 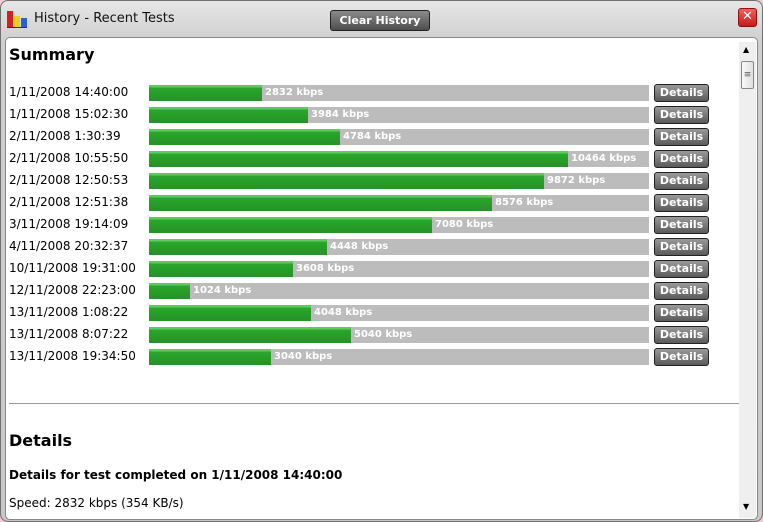 I want to click on history-row: 3/11/2008 19:14:09 7080 kbps Details, so click(x=373, y=225).